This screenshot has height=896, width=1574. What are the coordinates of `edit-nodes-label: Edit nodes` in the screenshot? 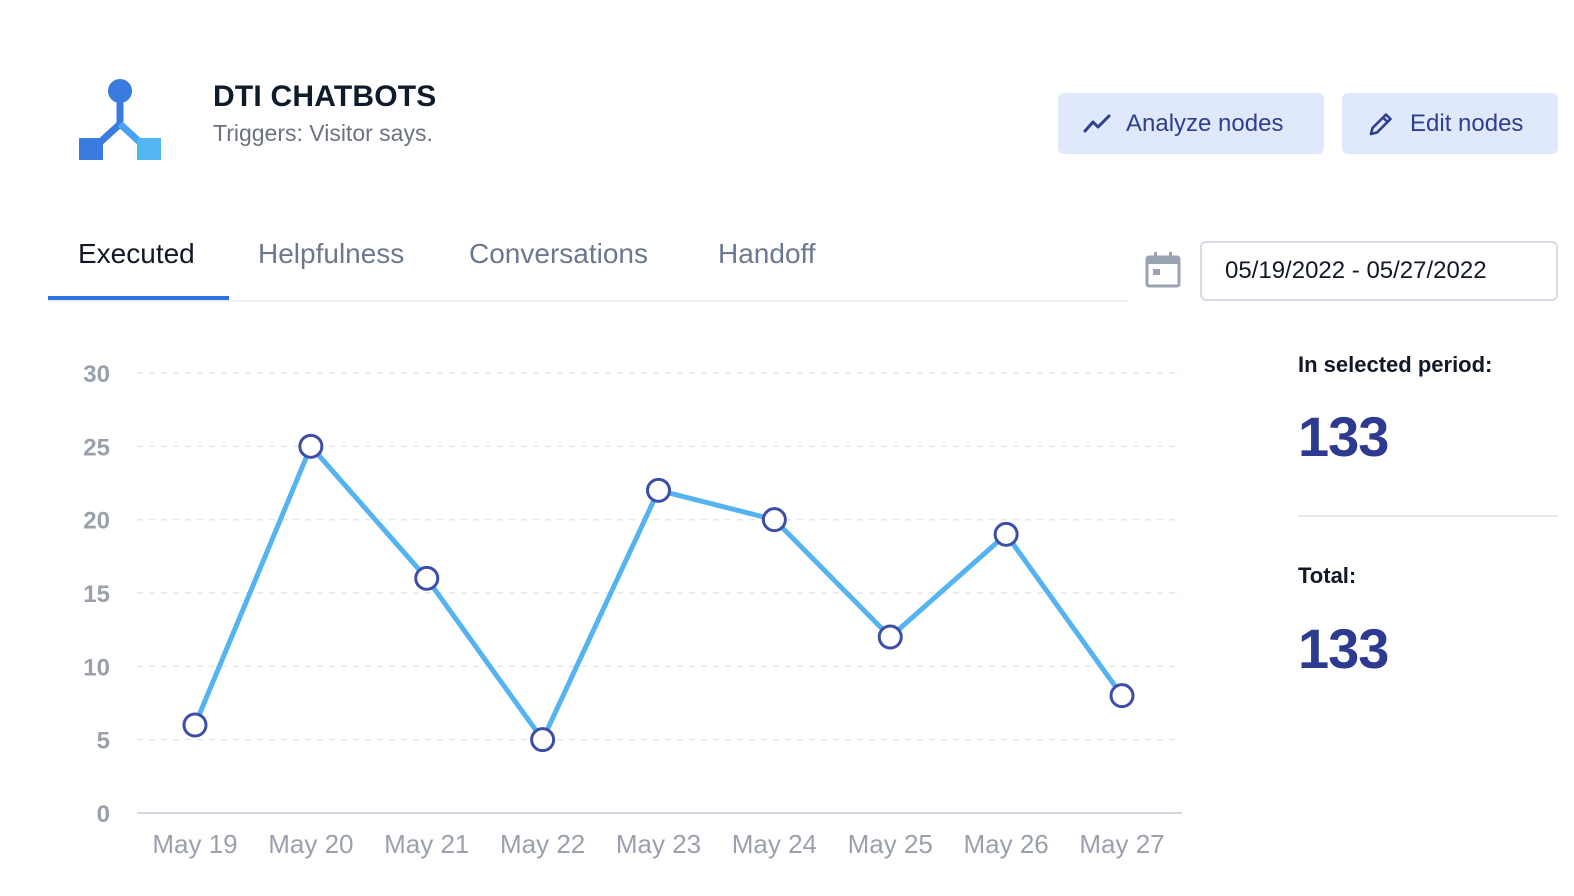 It's located at (1467, 123).